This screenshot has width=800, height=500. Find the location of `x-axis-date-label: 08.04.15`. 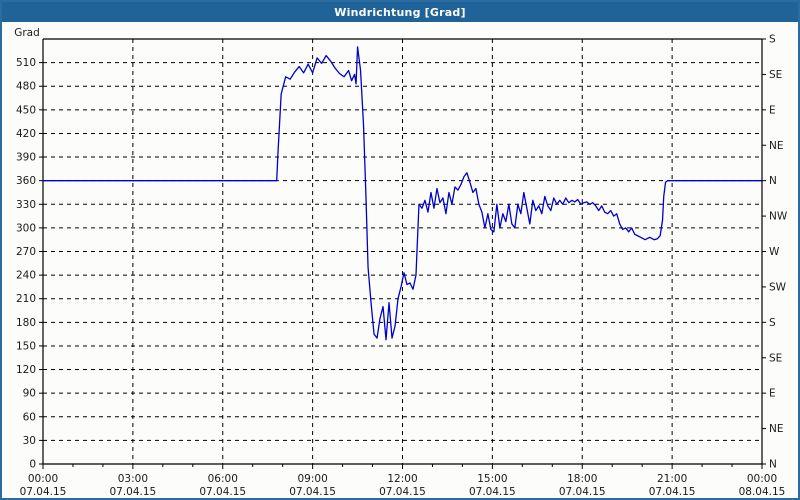

x-axis-date-label: 08.04.15 is located at coordinates (762, 492).